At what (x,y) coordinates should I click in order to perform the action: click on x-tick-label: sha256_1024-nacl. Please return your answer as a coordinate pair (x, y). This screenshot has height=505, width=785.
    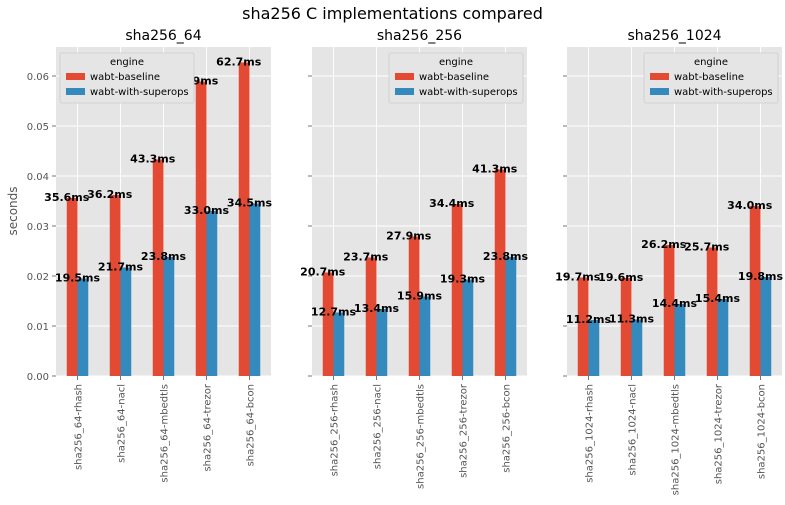
    Looking at the image, I should click on (633, 430).